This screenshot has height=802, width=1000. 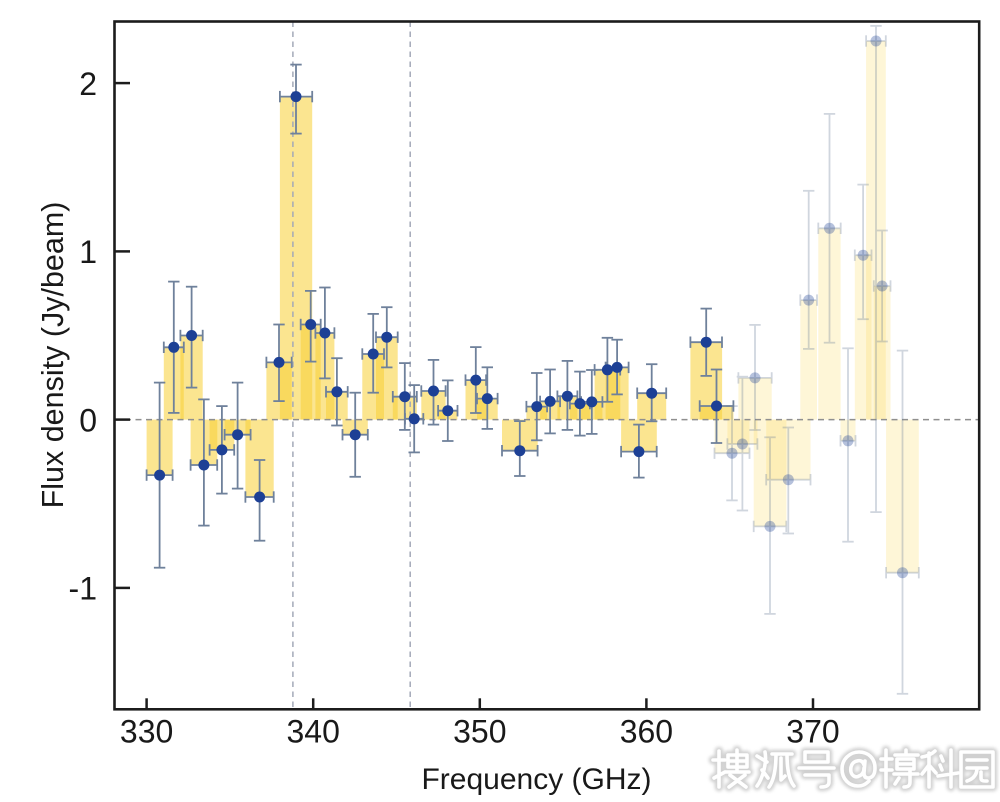 What do you see at coordinates (88, 252) in the screenshot?
I see `svg-text: 1` at bounding box center [88, 252].